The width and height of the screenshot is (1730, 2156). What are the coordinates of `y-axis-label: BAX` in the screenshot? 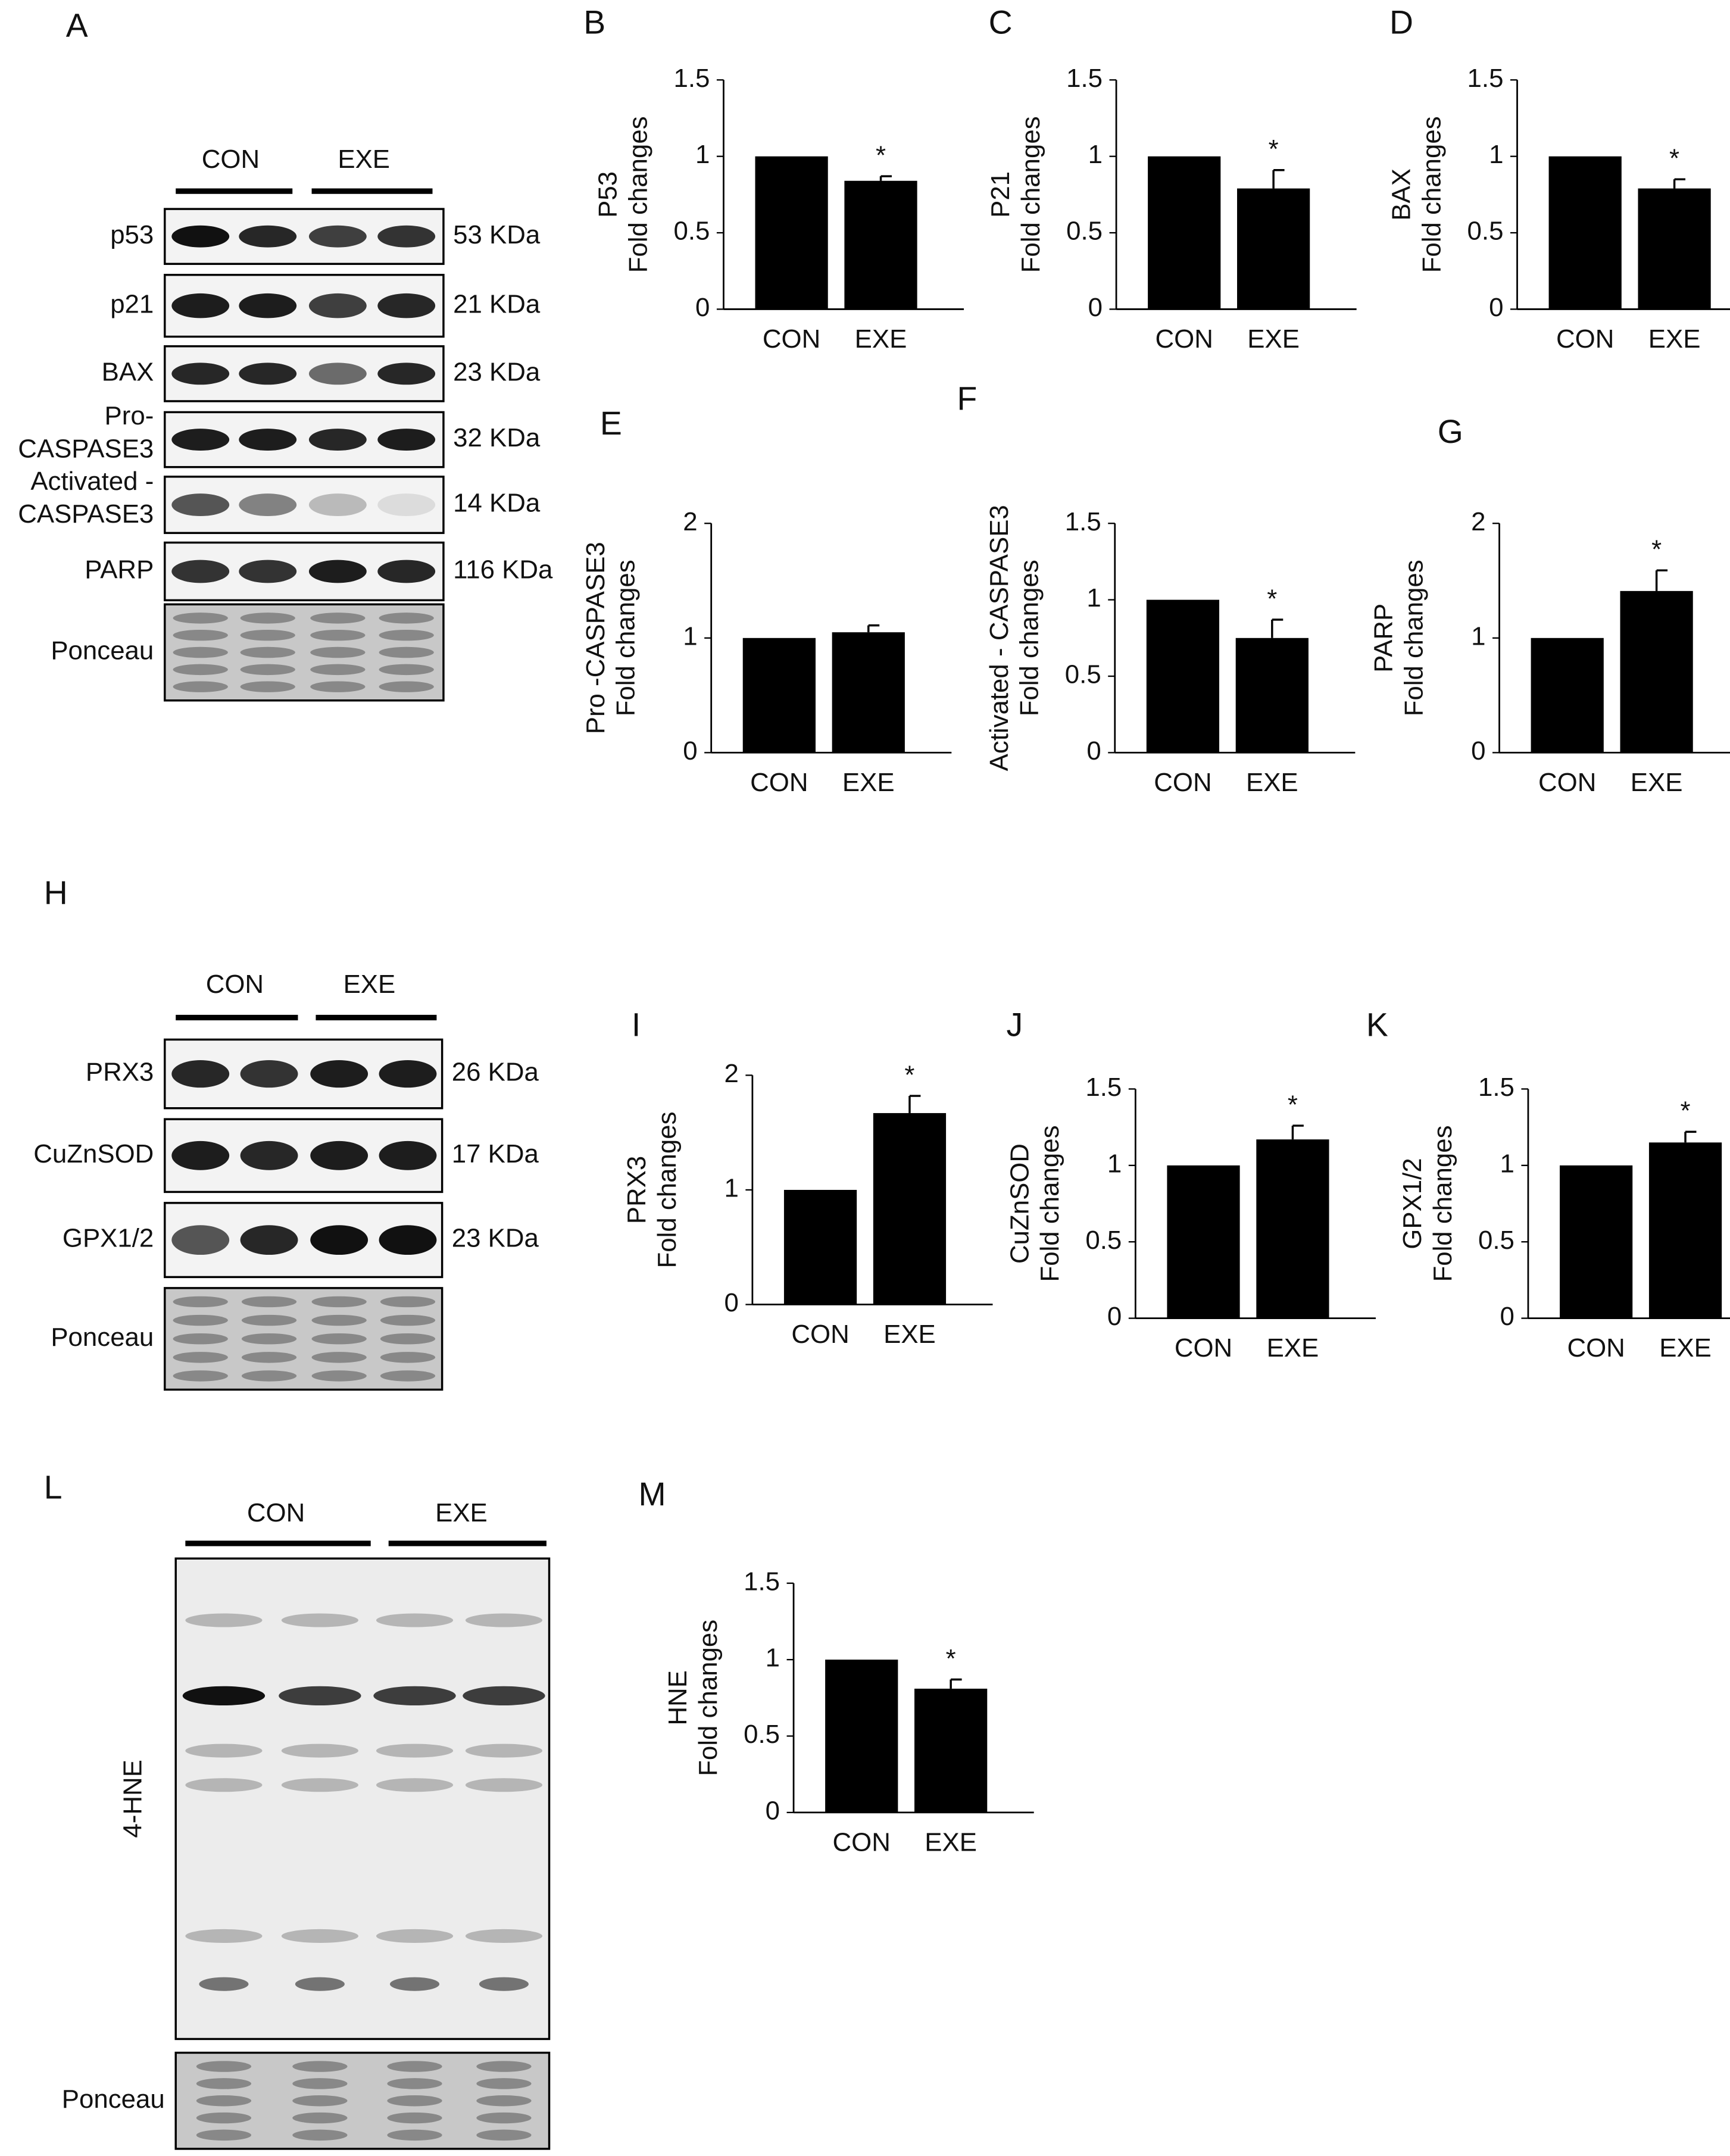 It's located at (1402, 194).